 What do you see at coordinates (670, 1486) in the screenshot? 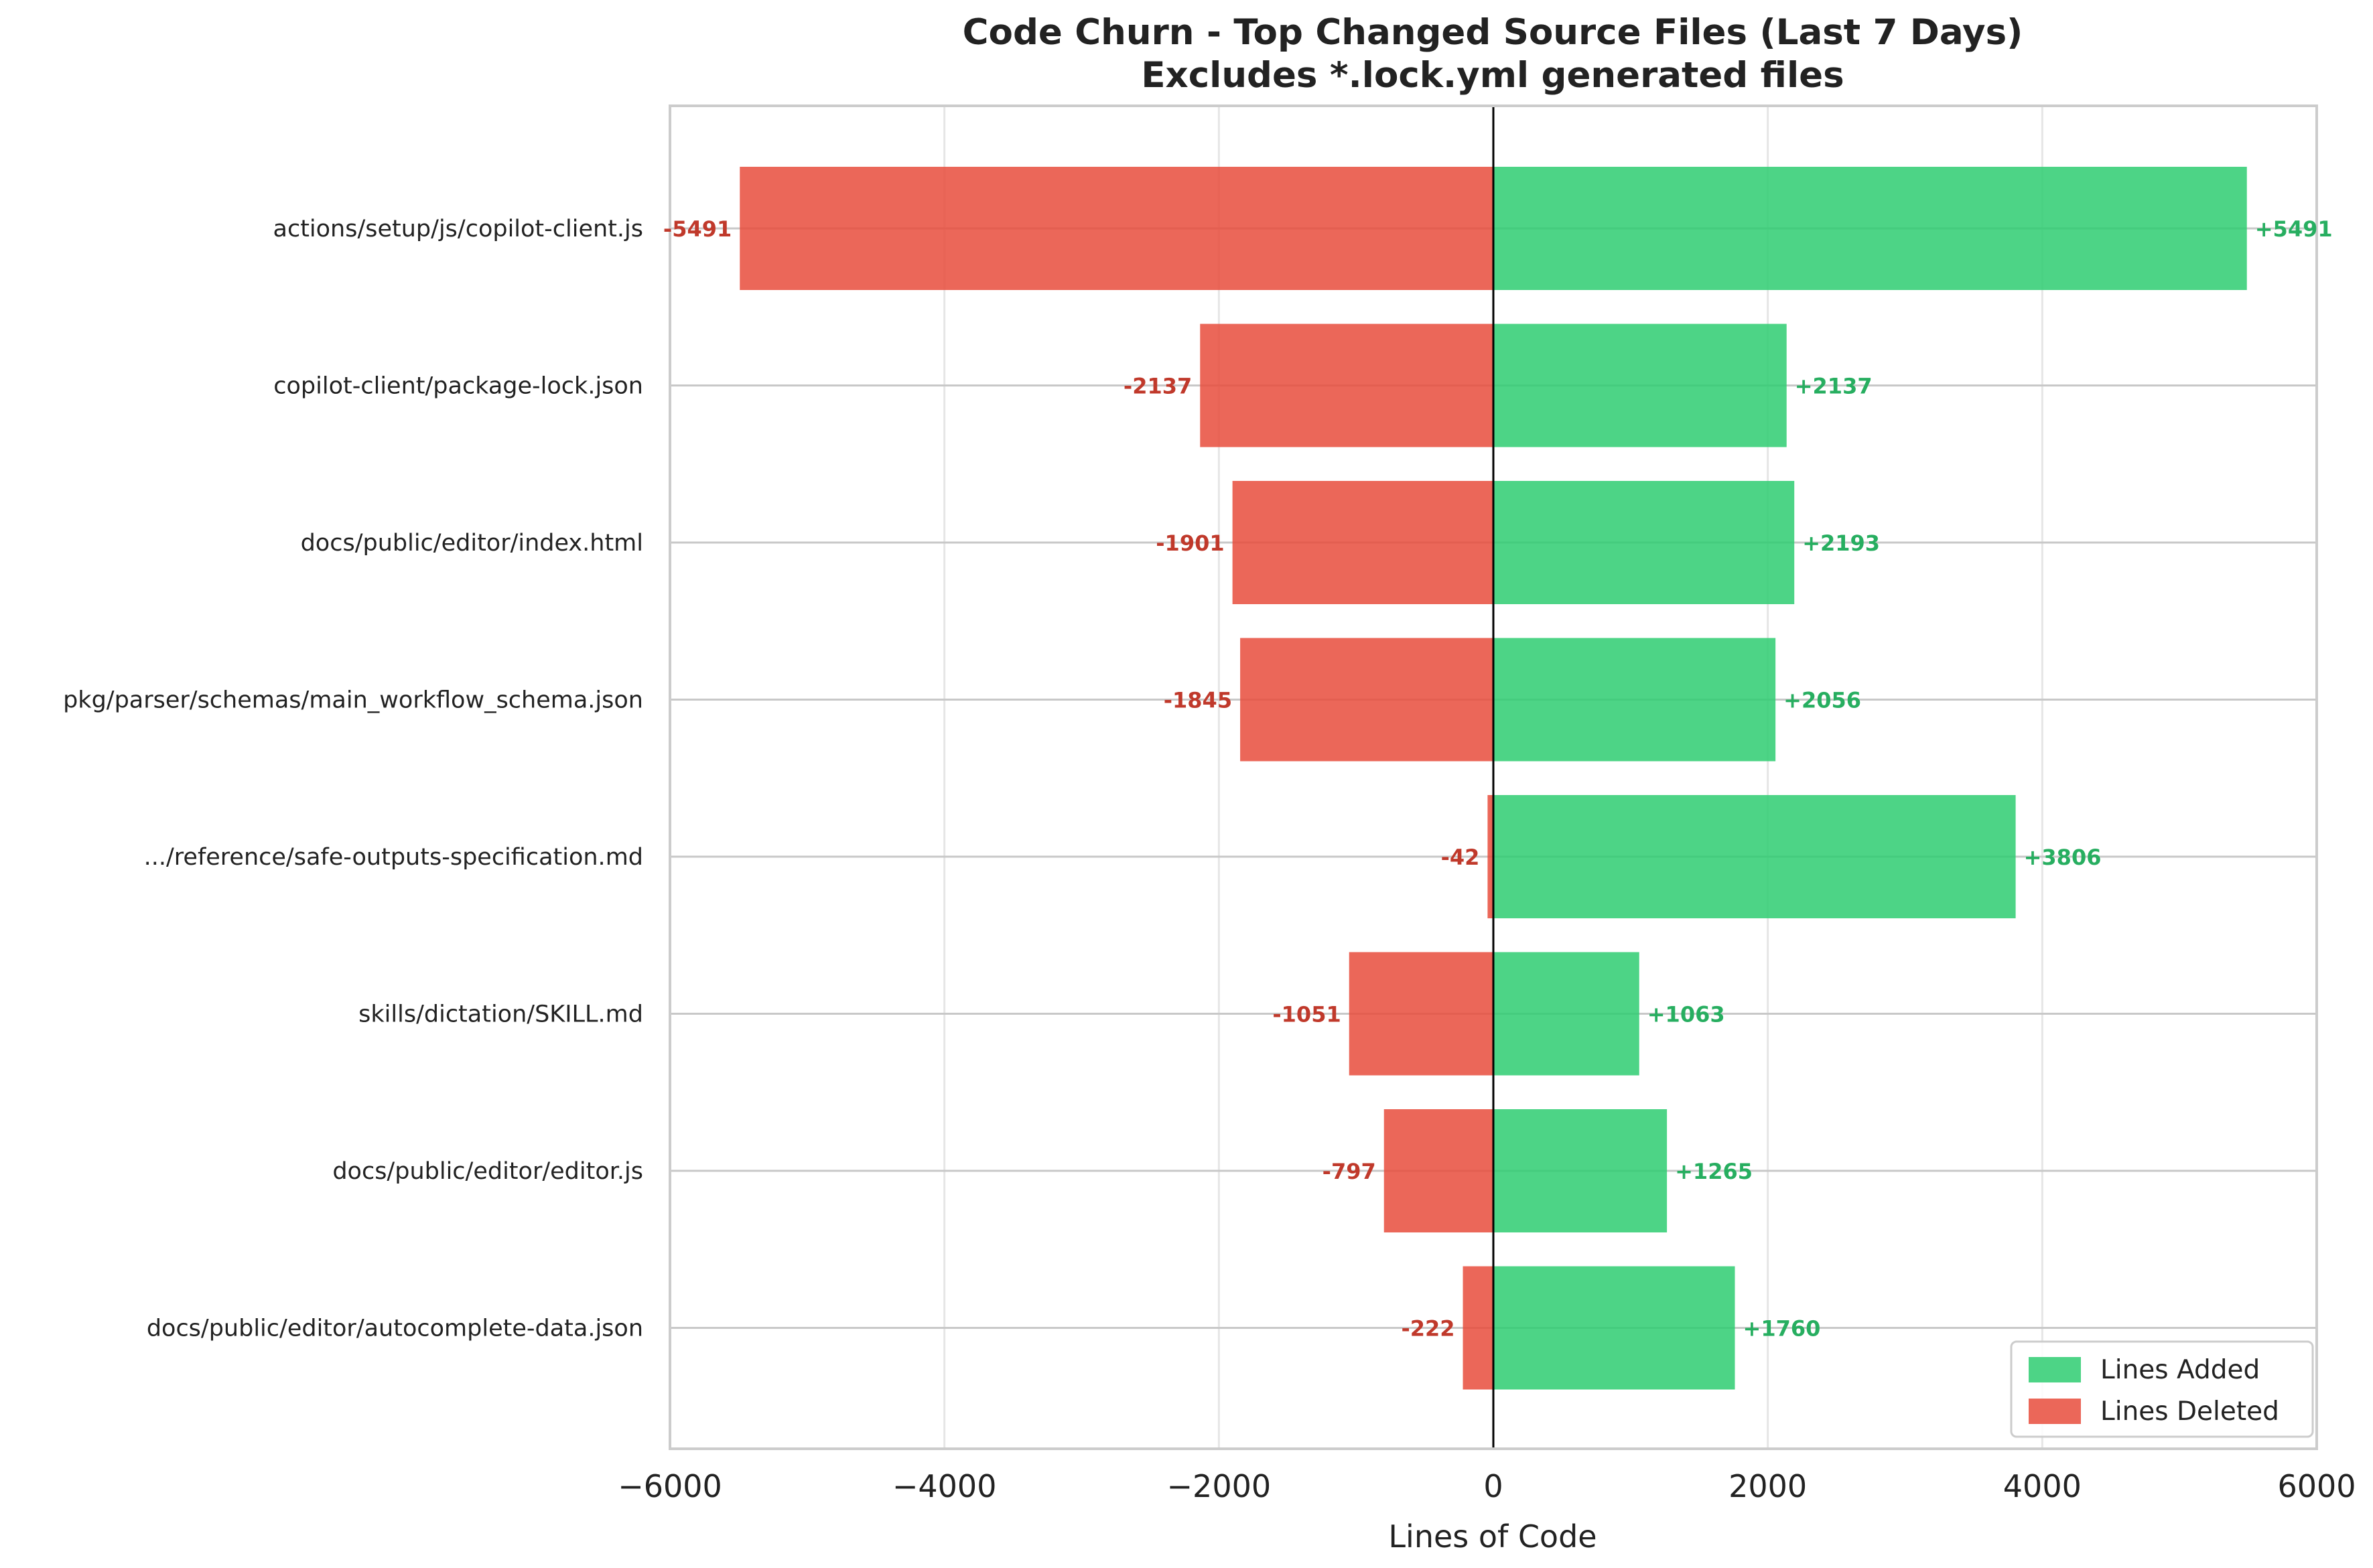
I see `x-tick-label: −6000` at bounding box center [670, 1486].